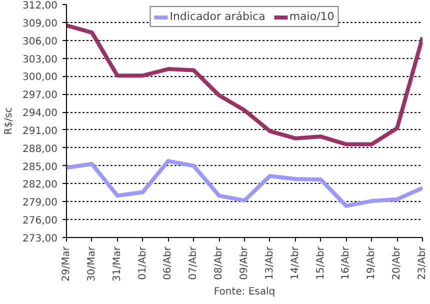 The height and width of the screenshot is (304, 430). I want to click on line-series, so click(244, 183).